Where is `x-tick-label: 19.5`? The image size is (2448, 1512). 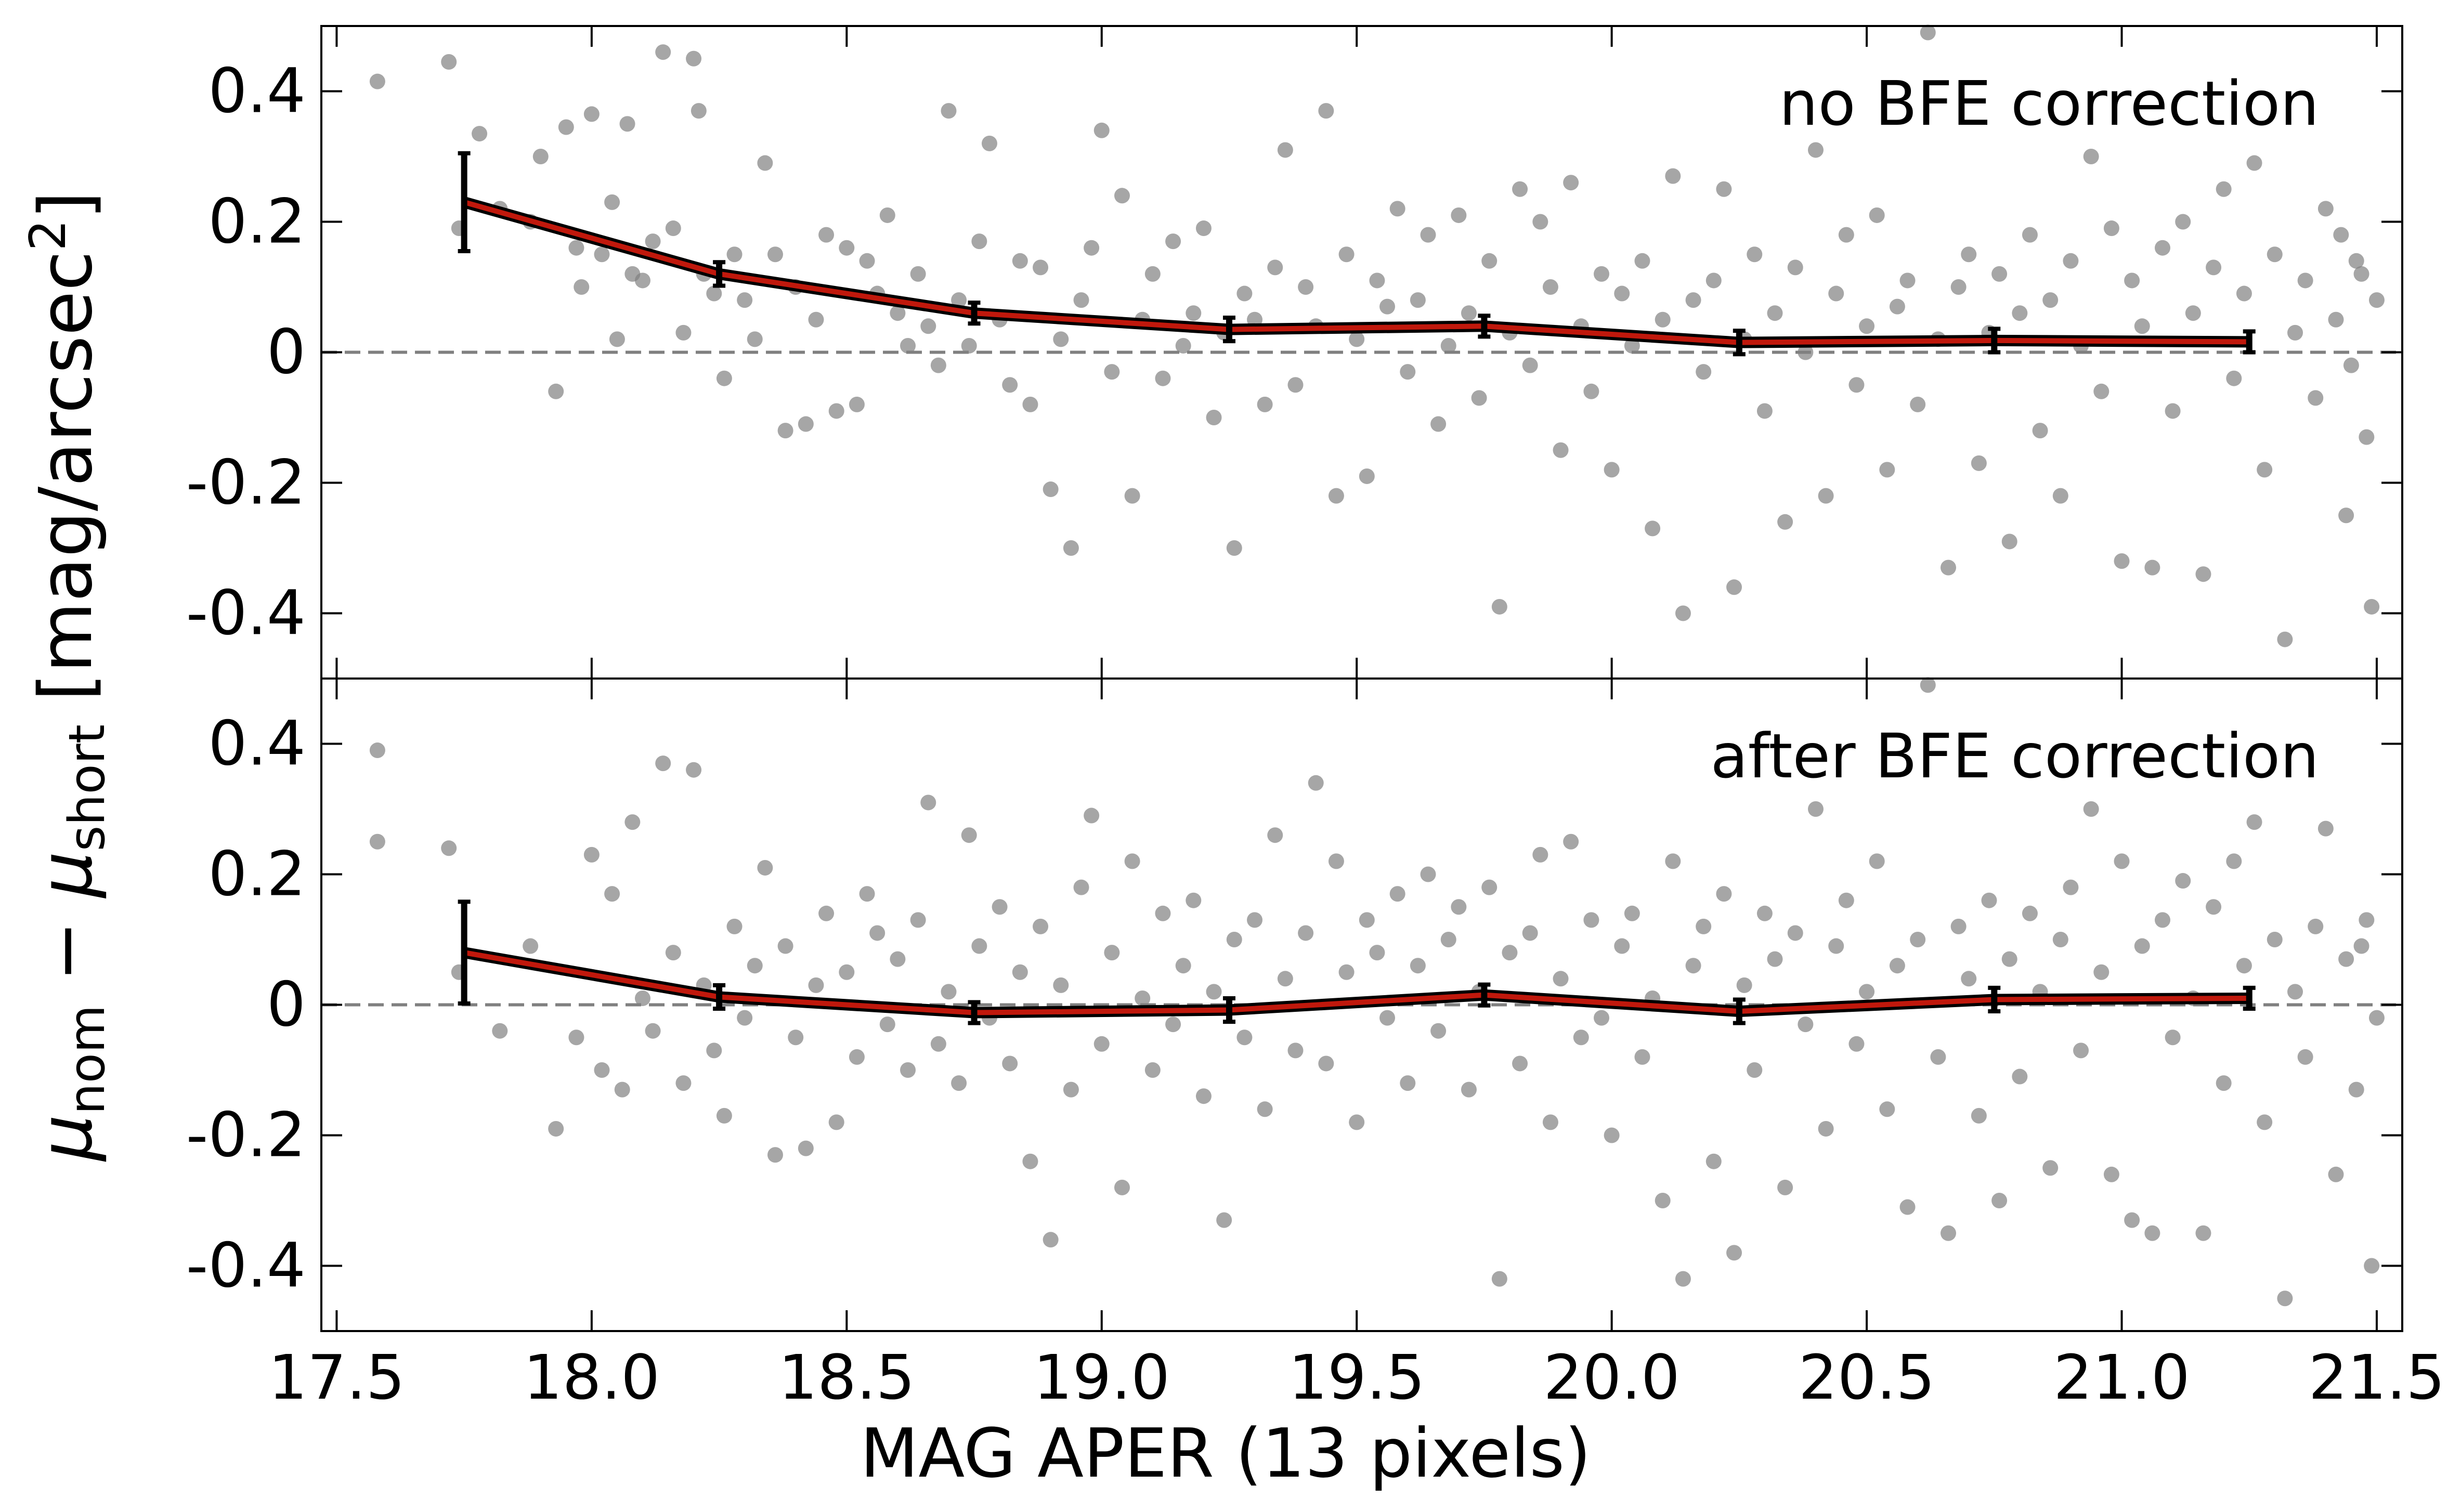
x-tick-label: 19.5 is located at coordinates (1357, 1377).